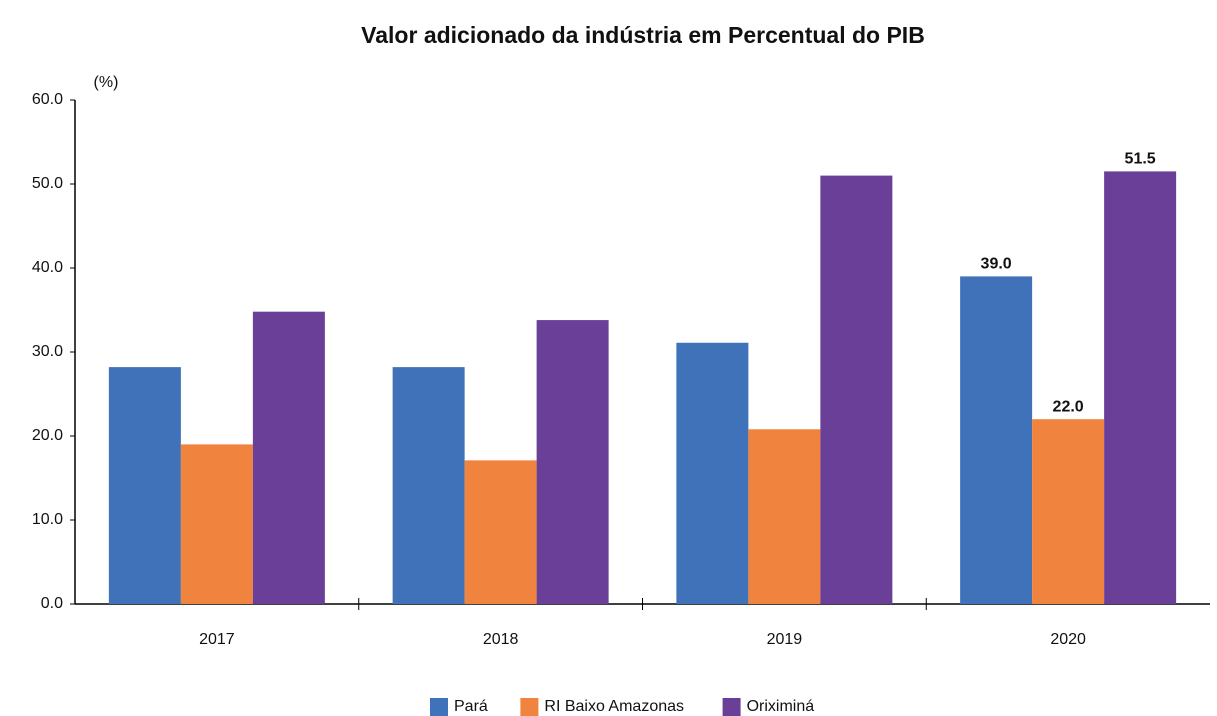 The height and width of the screenshot is (716, 1217). What do you see at coordinates (781, 706) in the screenshot?
I see `legend-label: Oriximiná` at bounding box center [781, 706].